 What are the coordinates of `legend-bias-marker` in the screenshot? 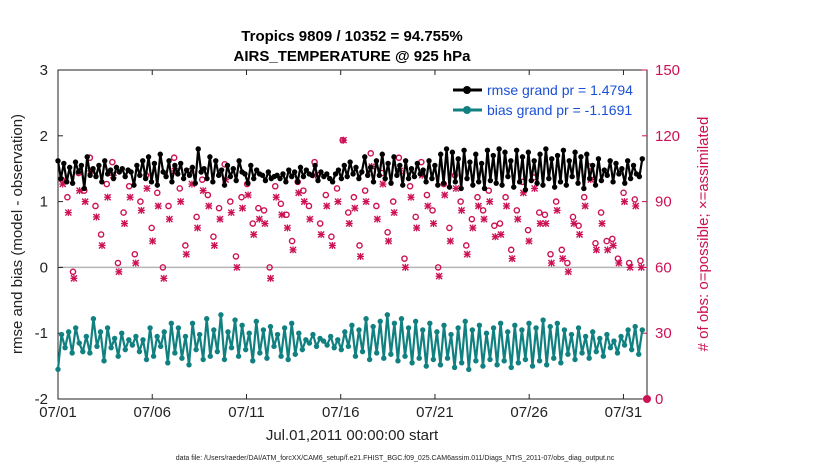 It's located at (467, 110).